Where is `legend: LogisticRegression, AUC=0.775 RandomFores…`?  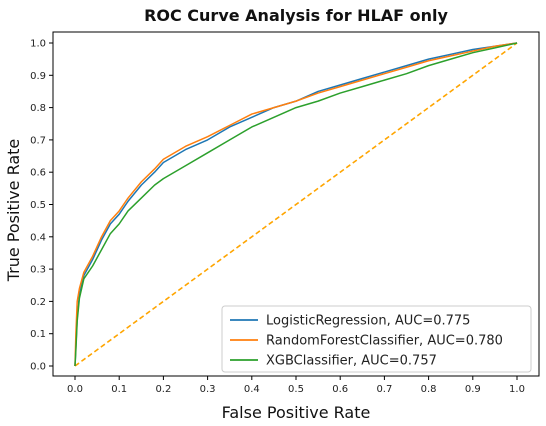 legend: LogisticRegression, AUC=0.775 RandomFores… is located at coordinates (376, 339).